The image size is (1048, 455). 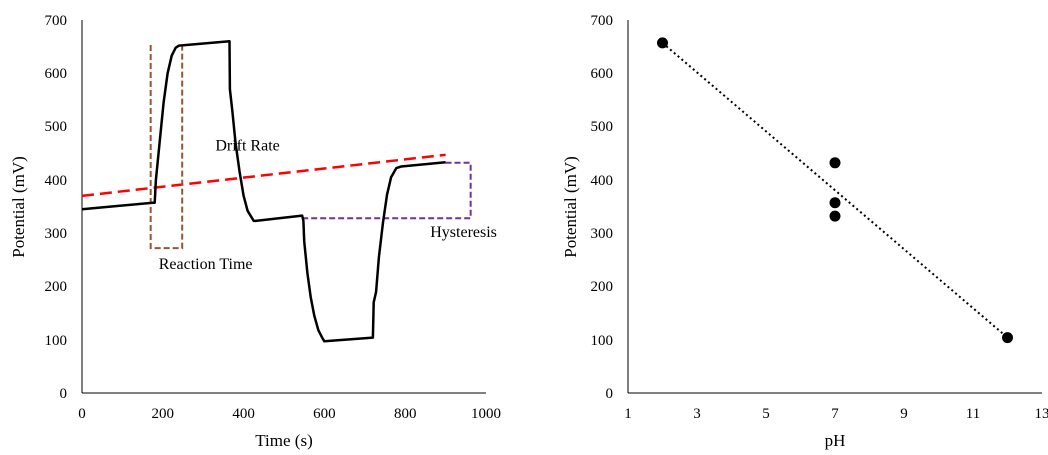 What do you see at coordinates (289, 414) in the screenshot?
I see `x-tick-labels: 0 200 400 600 800 1000` at bounding box center [289, 414].